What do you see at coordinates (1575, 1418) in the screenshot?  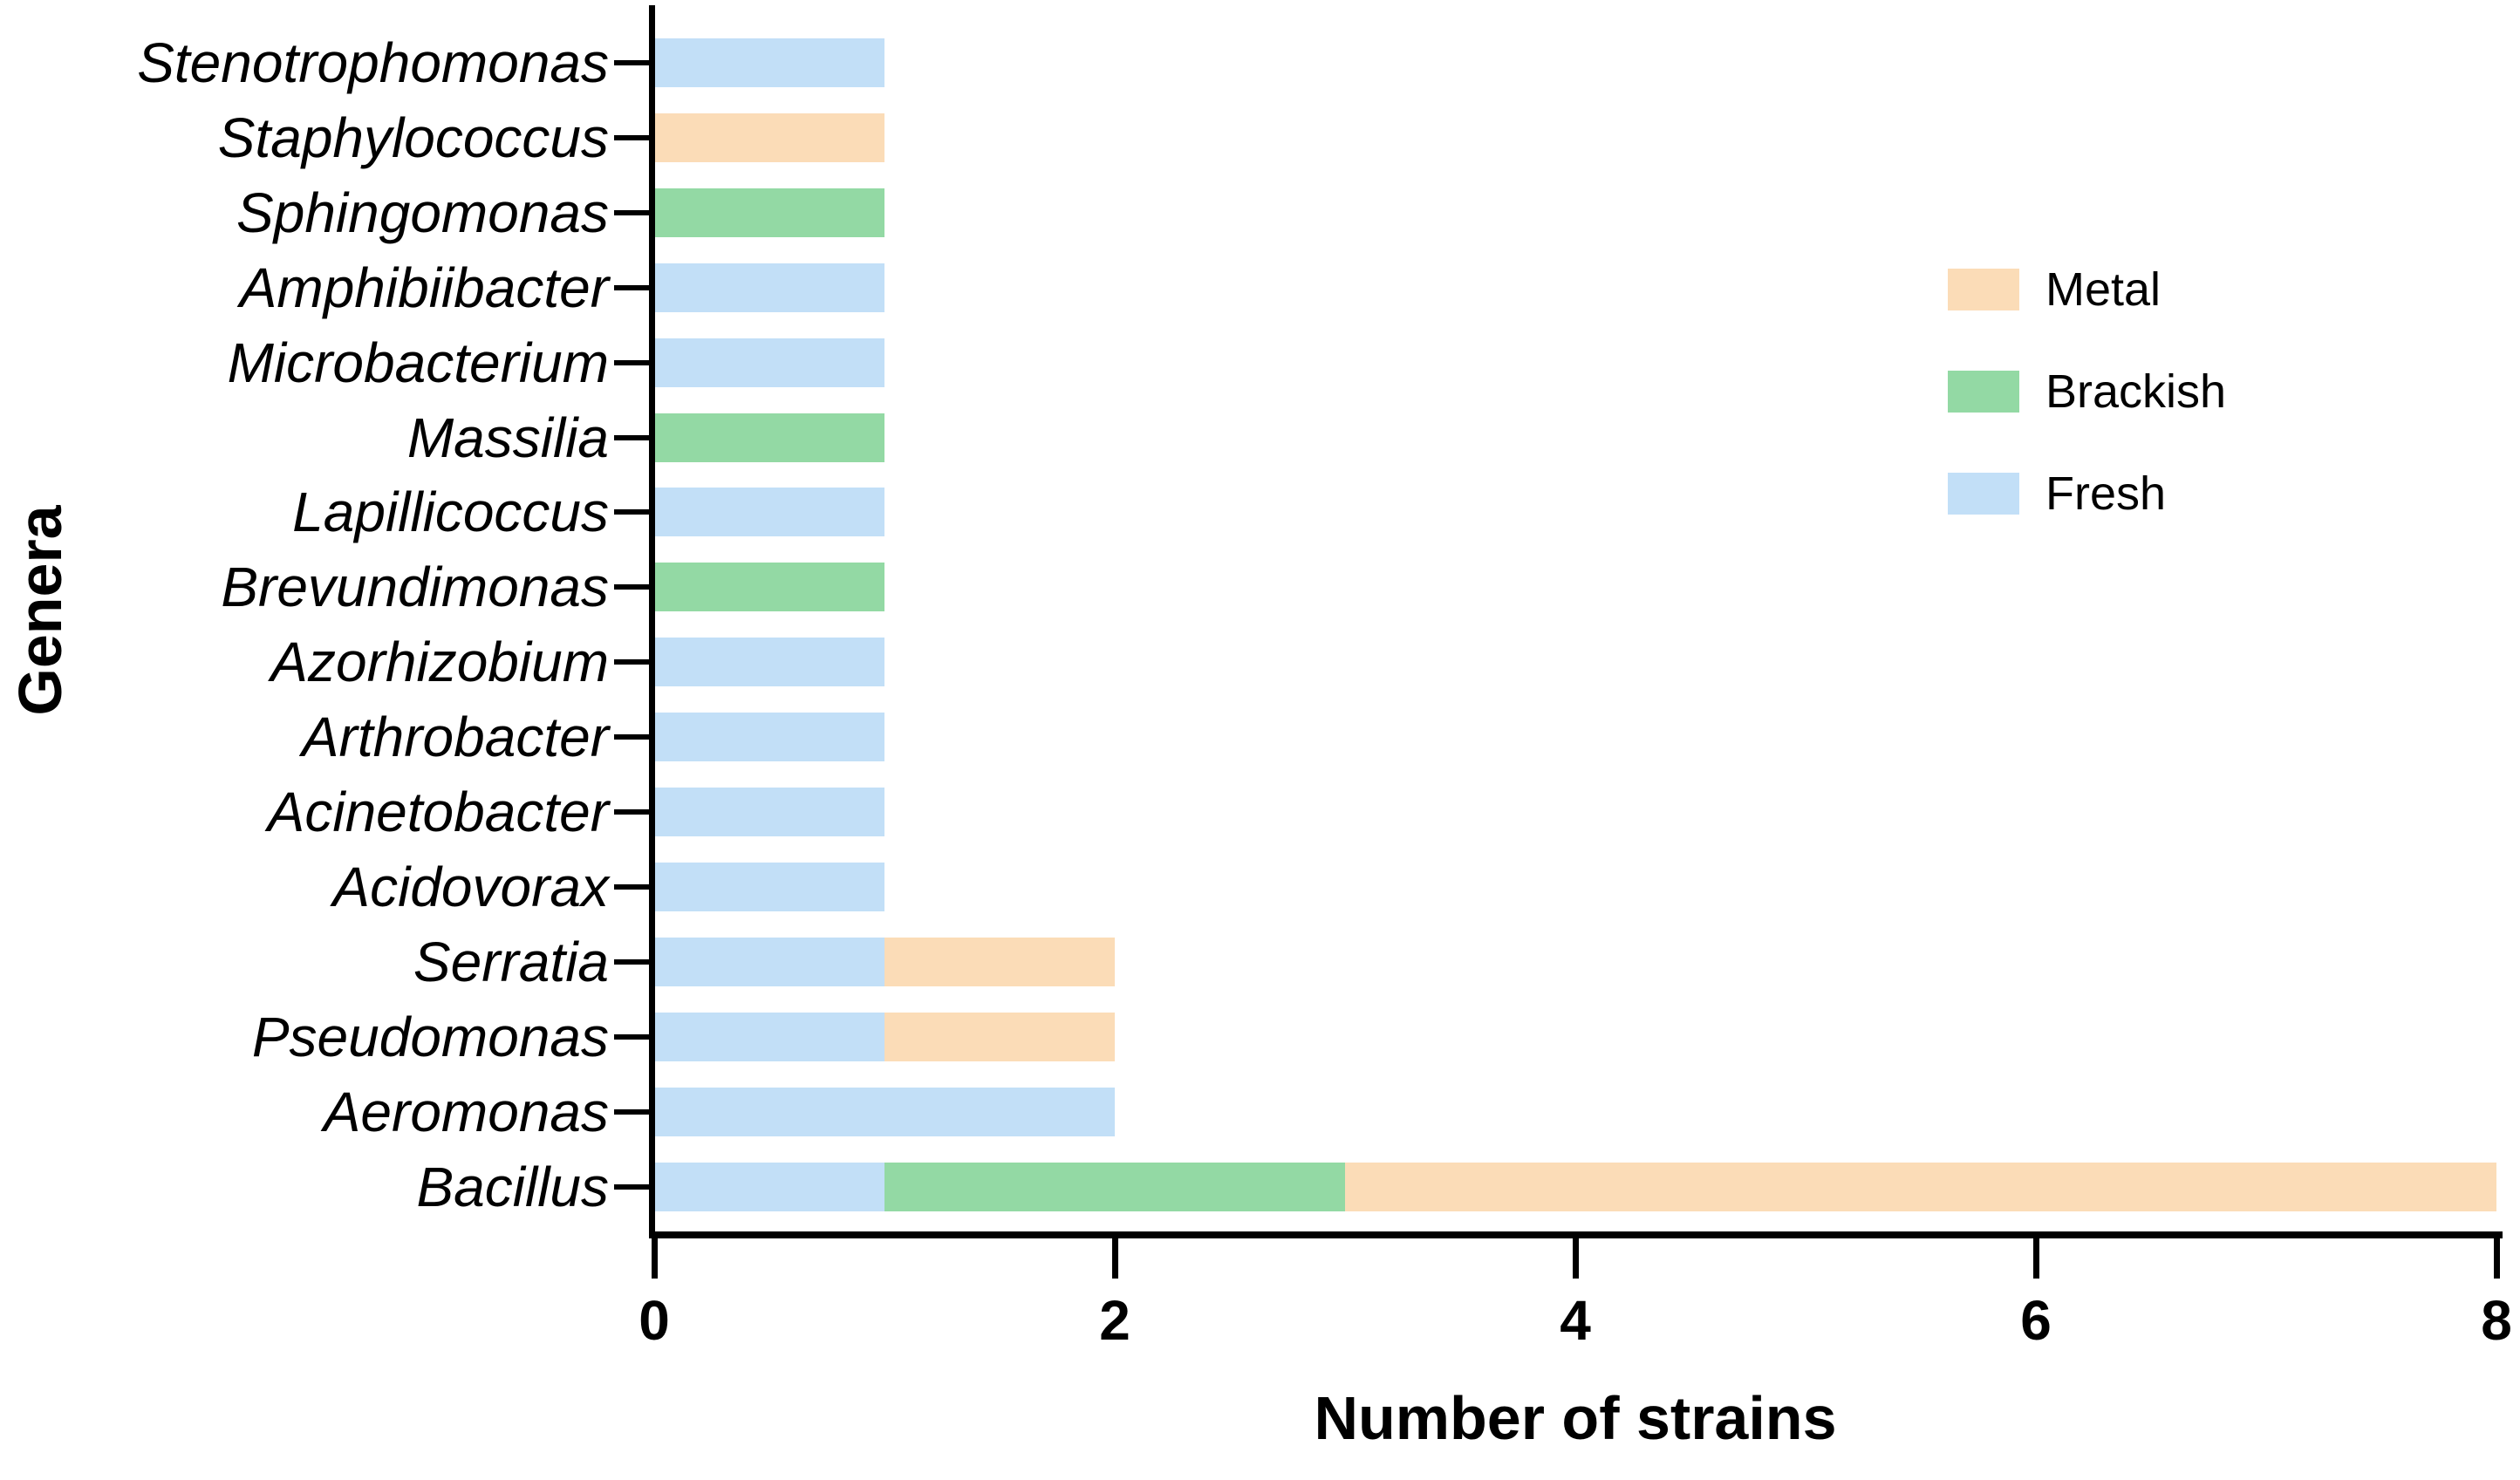 I see `x-axis-title: Number of strains` at bounding box center [1575, 1418].